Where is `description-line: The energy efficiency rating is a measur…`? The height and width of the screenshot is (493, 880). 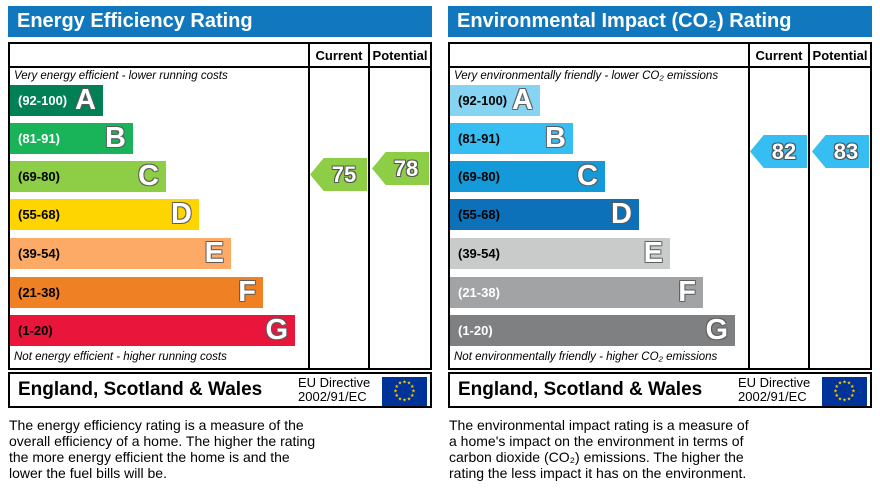 description-line: The energy efficiency rating is a measur… is located at coordinates (156, 425).